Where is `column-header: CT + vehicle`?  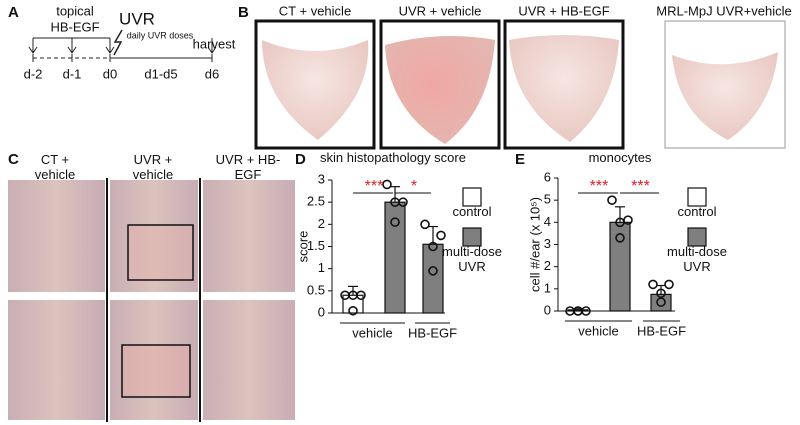
column-header: CT + vehicle is located at coordinates (55, 167).